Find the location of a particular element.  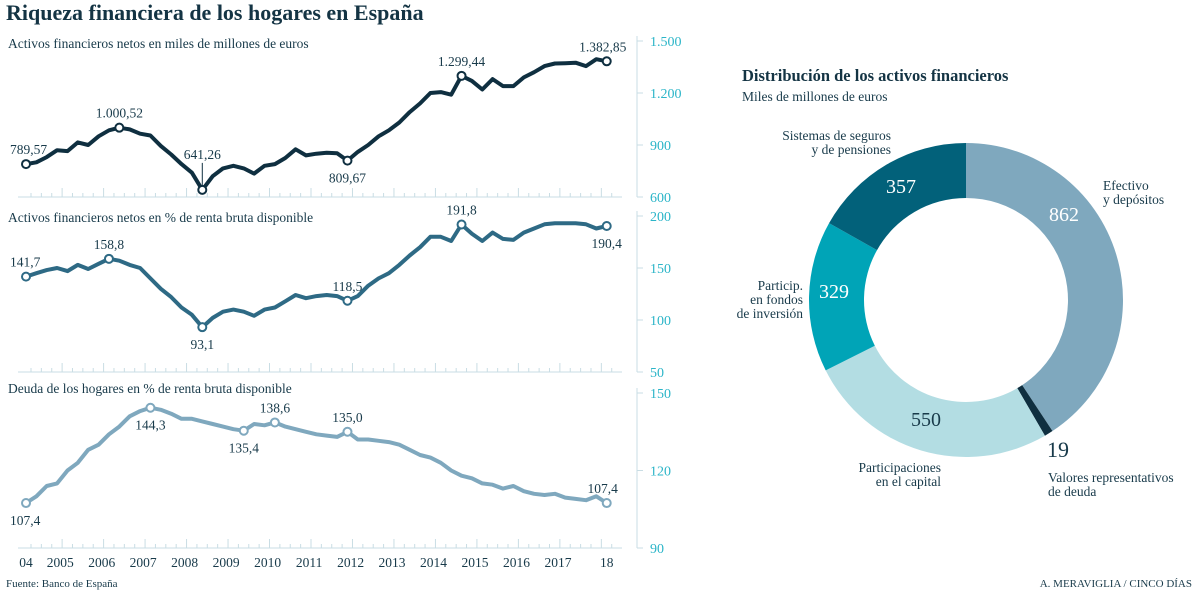

slice-category-label: de deuda is located at coordinates (1072, 491).